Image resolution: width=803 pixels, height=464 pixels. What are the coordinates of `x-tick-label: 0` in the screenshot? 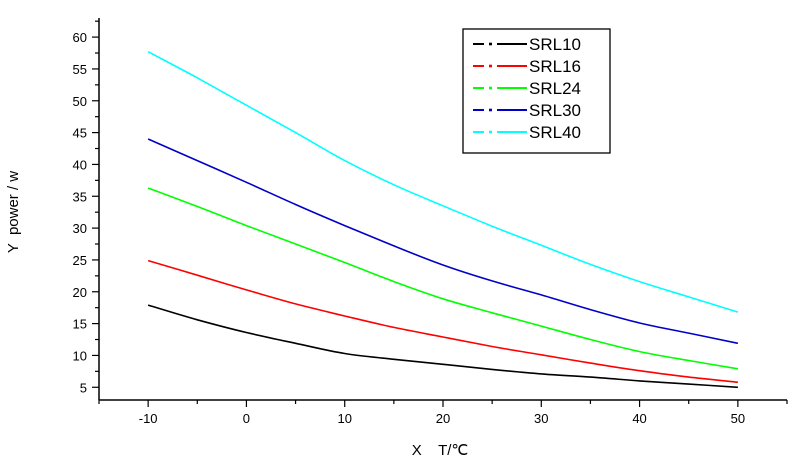 It's located at (246, 418).